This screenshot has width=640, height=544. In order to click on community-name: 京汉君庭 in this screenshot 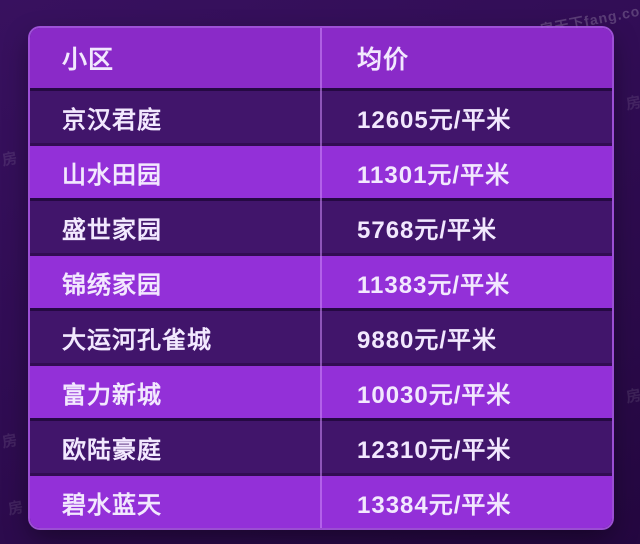, I will do `click(112, 120)`.